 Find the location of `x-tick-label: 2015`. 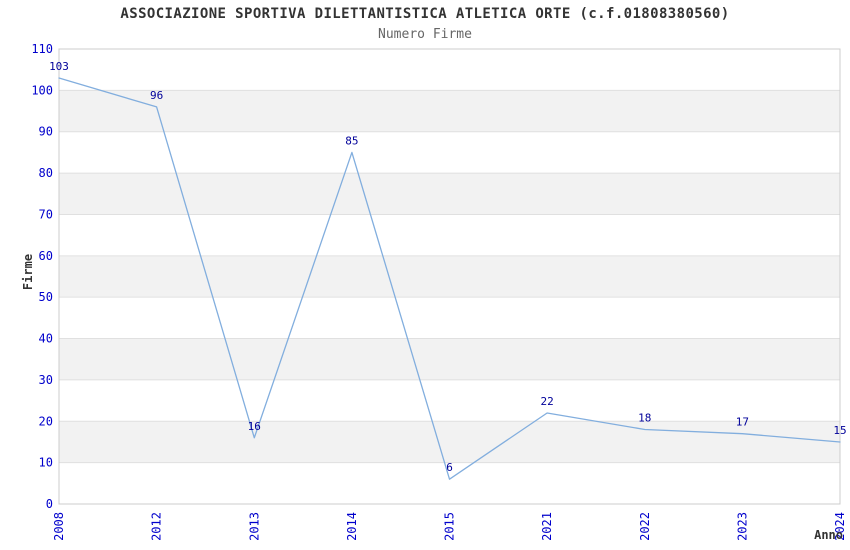

x-tick-label: 2015 is located at coordinates (450, 526).